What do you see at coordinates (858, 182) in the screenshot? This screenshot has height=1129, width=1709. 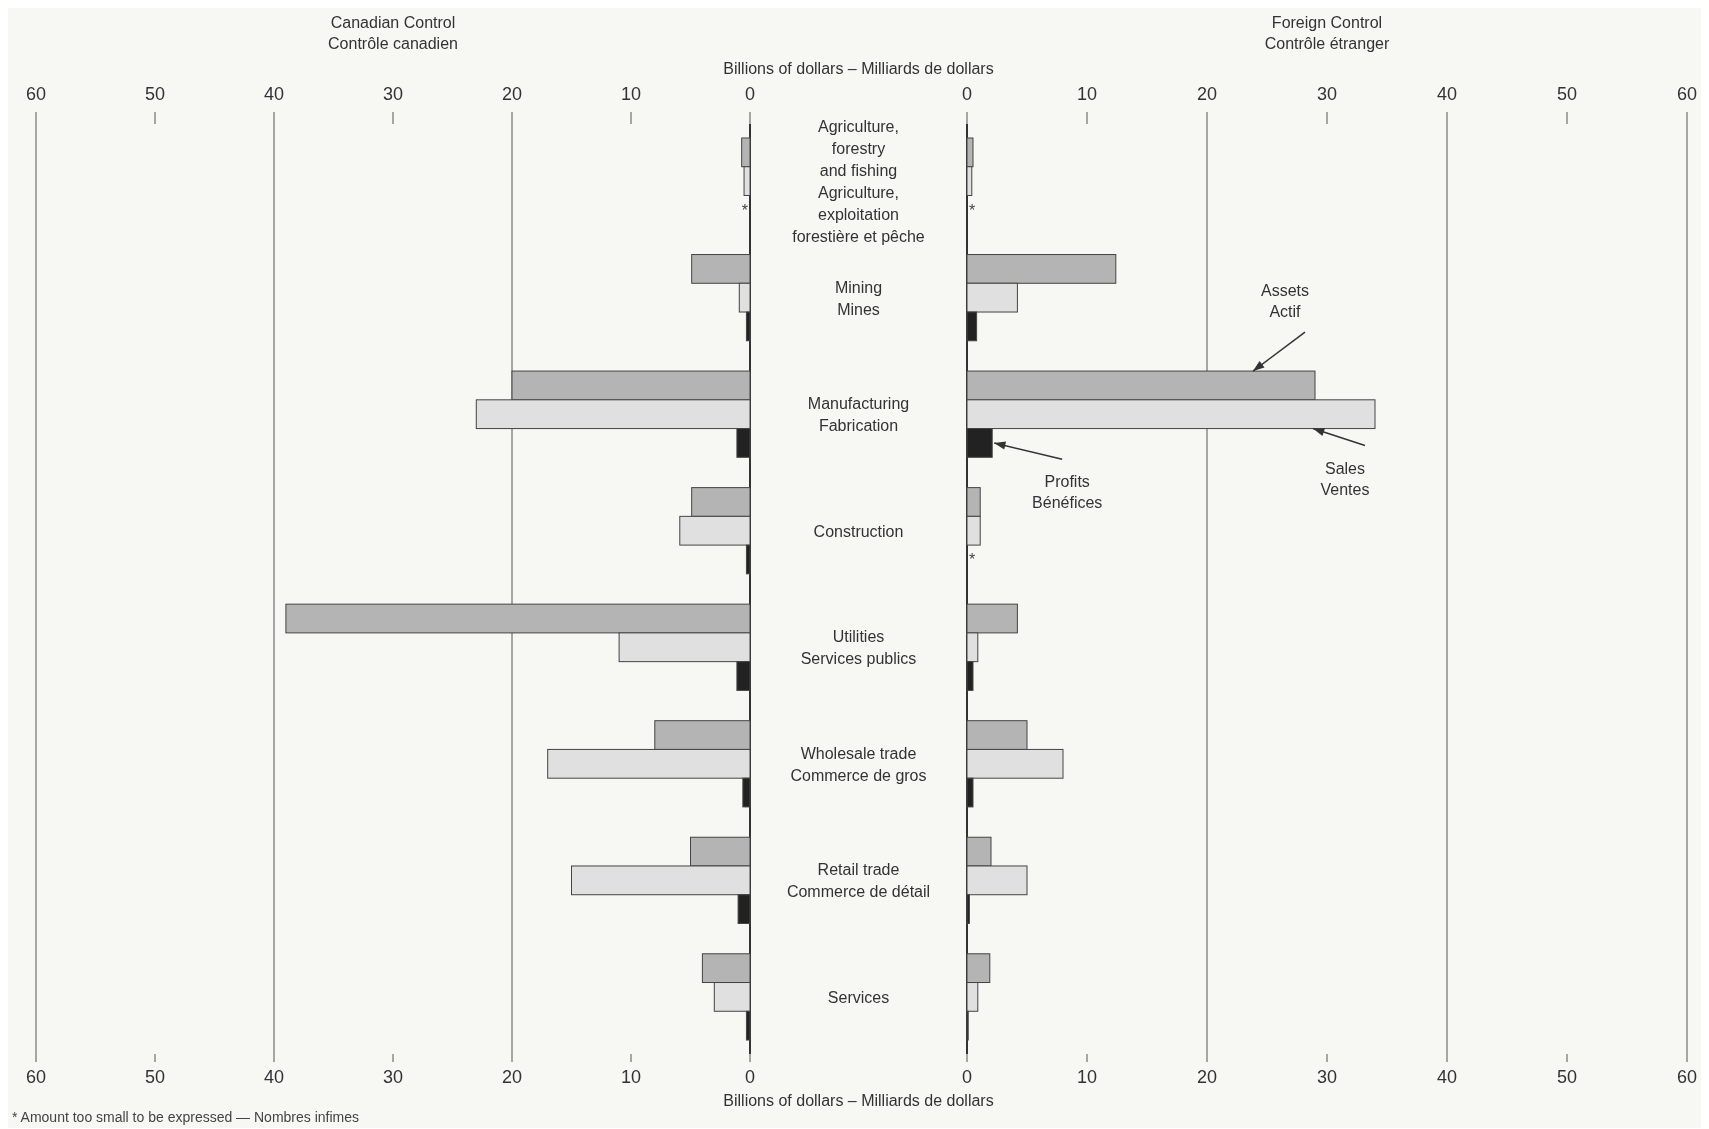 I see `y-tick-label: Agriculture, forestry and fishing Agriculture, exploitation forestière et pêche` at bounding box center [858, 182].